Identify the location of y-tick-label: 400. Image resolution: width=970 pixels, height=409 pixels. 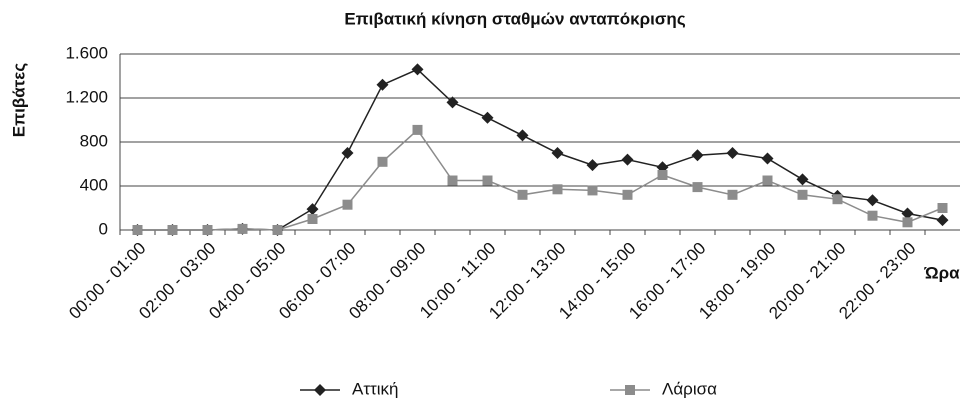
(94, 184).